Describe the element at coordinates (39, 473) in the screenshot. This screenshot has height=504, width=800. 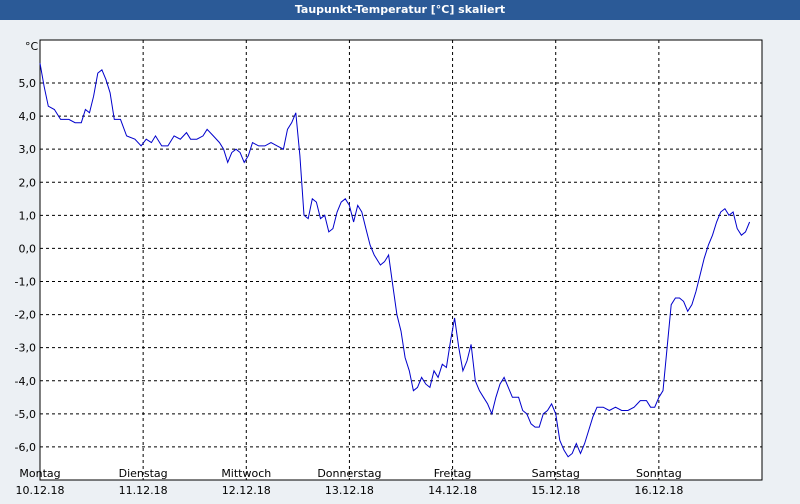
I see `x-tick-weekday: Montag` at that location.